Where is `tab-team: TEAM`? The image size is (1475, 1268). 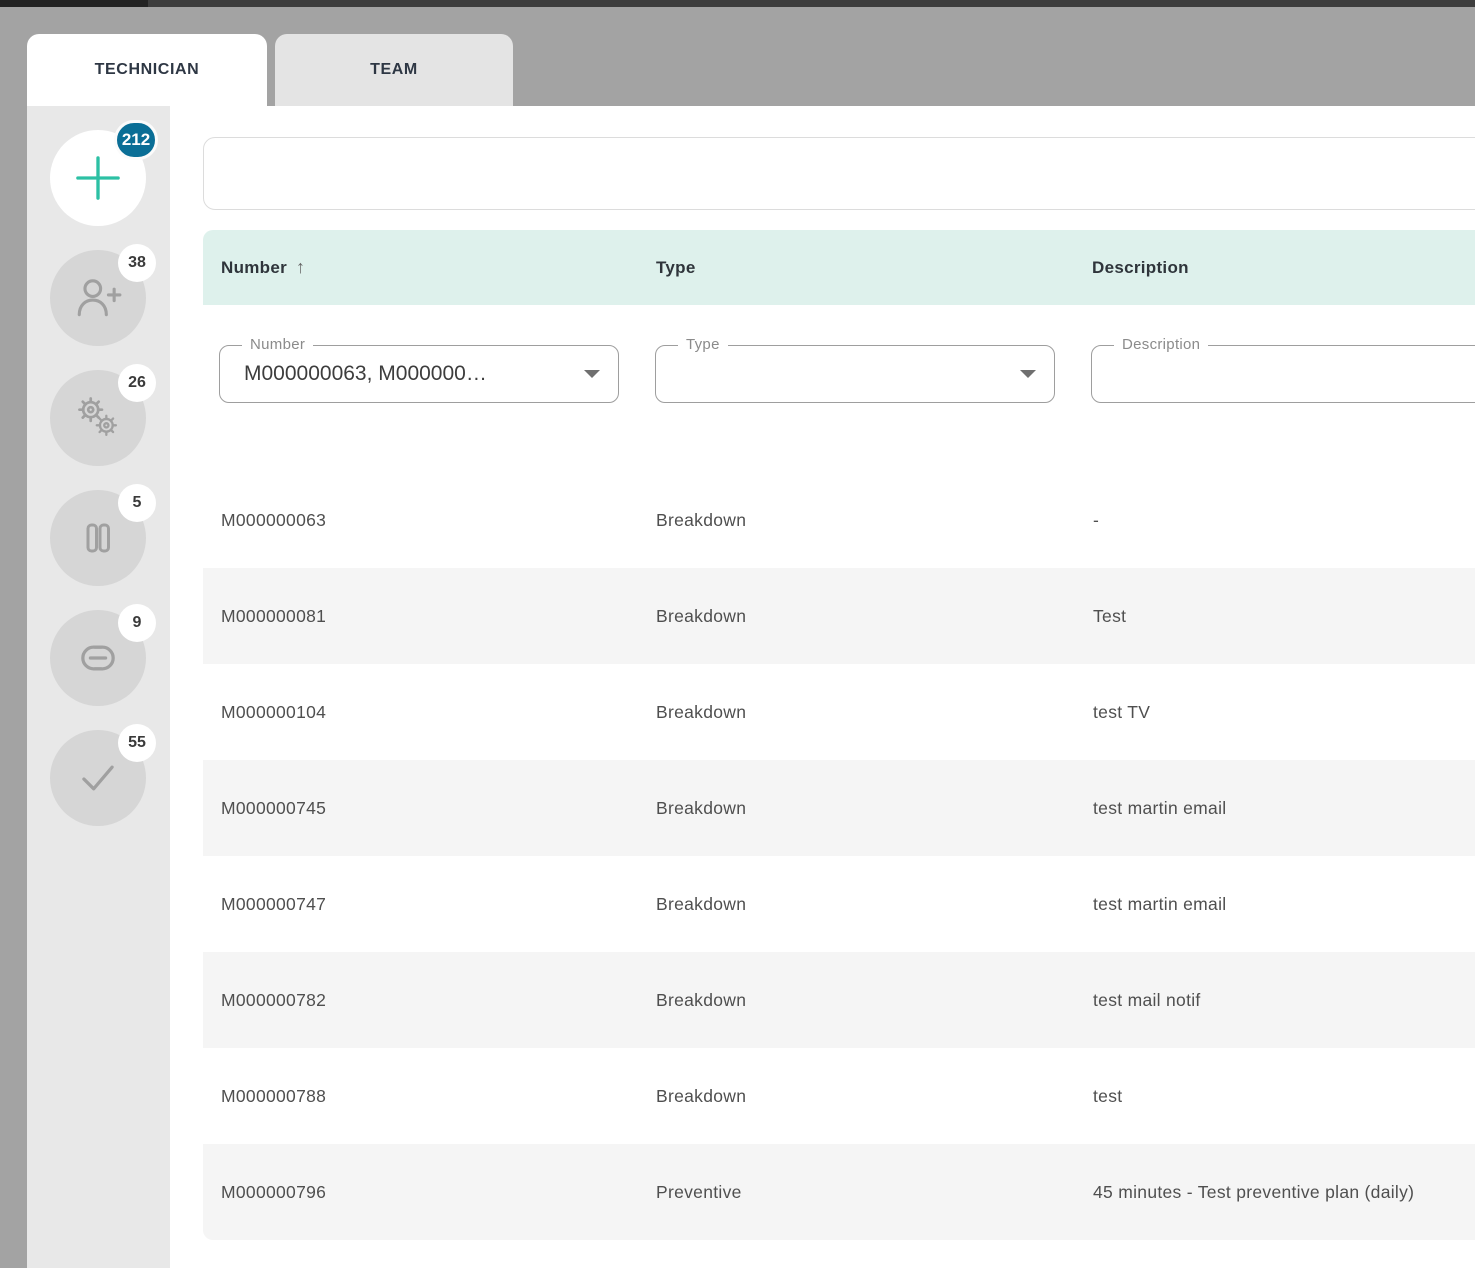 tab-team: TEAM is located at coordinates (394, 70).